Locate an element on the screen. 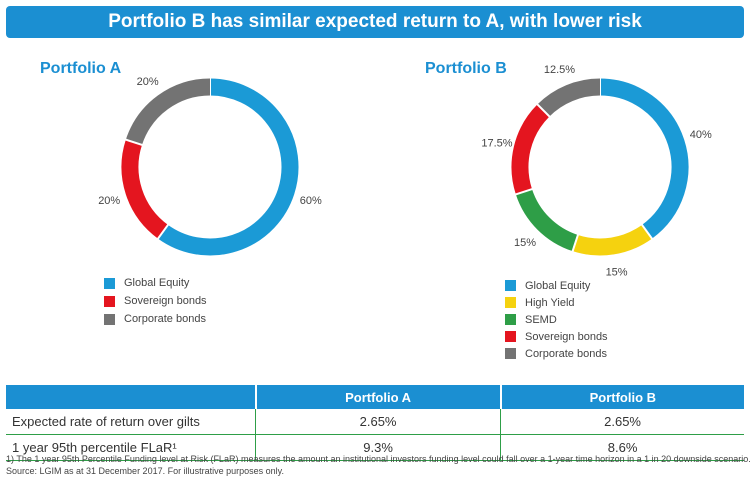 This screenshot has height=480, width=750. slice-label-global-equity: 60% is located at coordinates (311, 201).